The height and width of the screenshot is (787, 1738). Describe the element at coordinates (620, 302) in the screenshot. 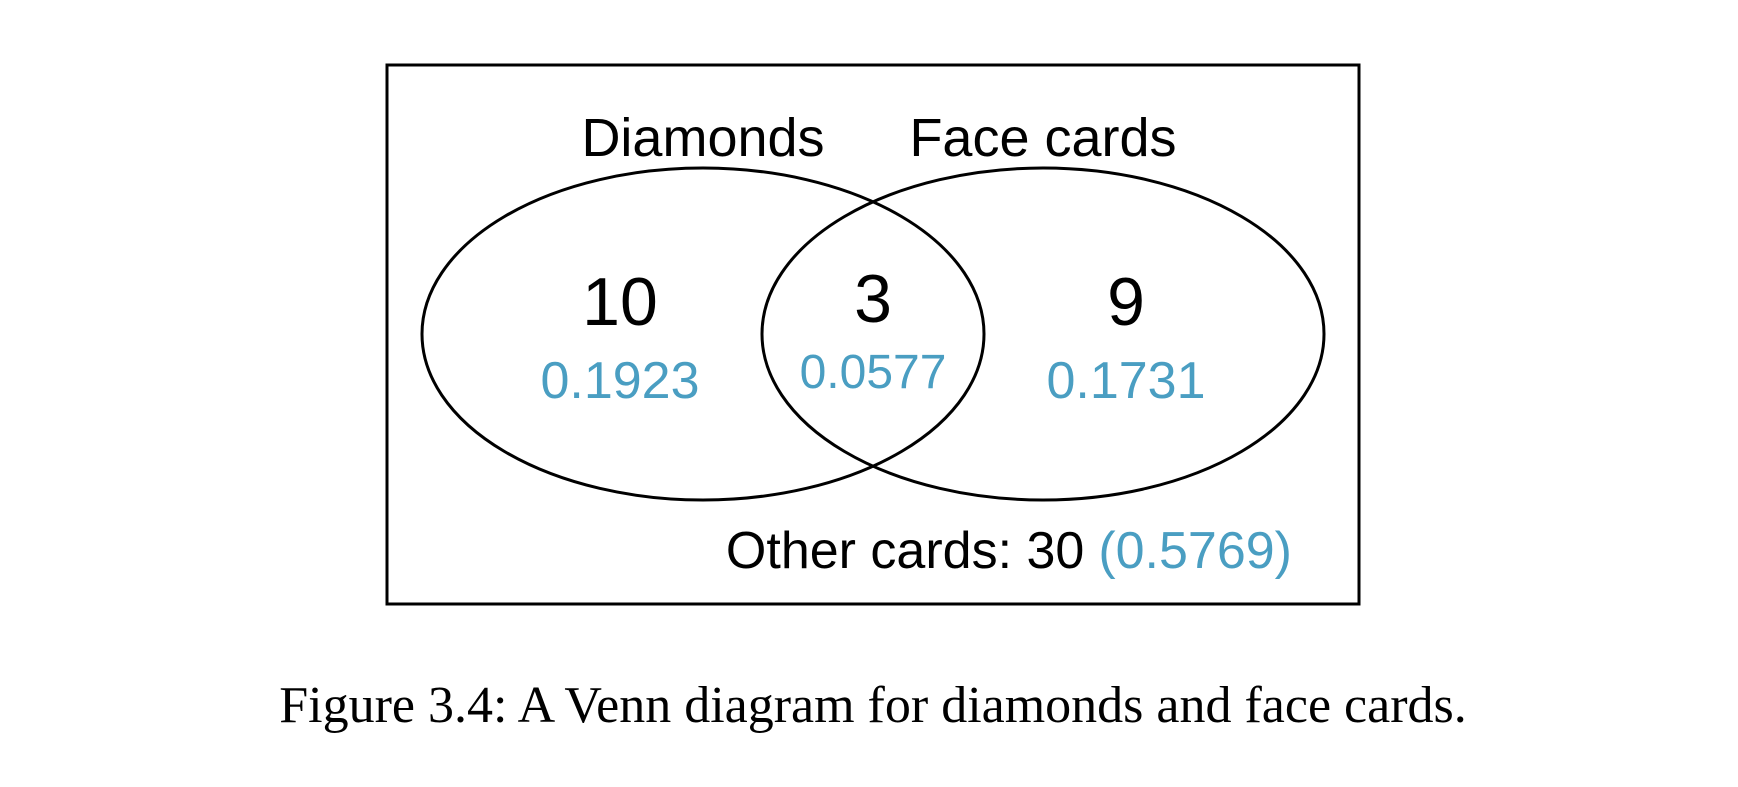

I see `diamonds-only-count: 10` at that location.